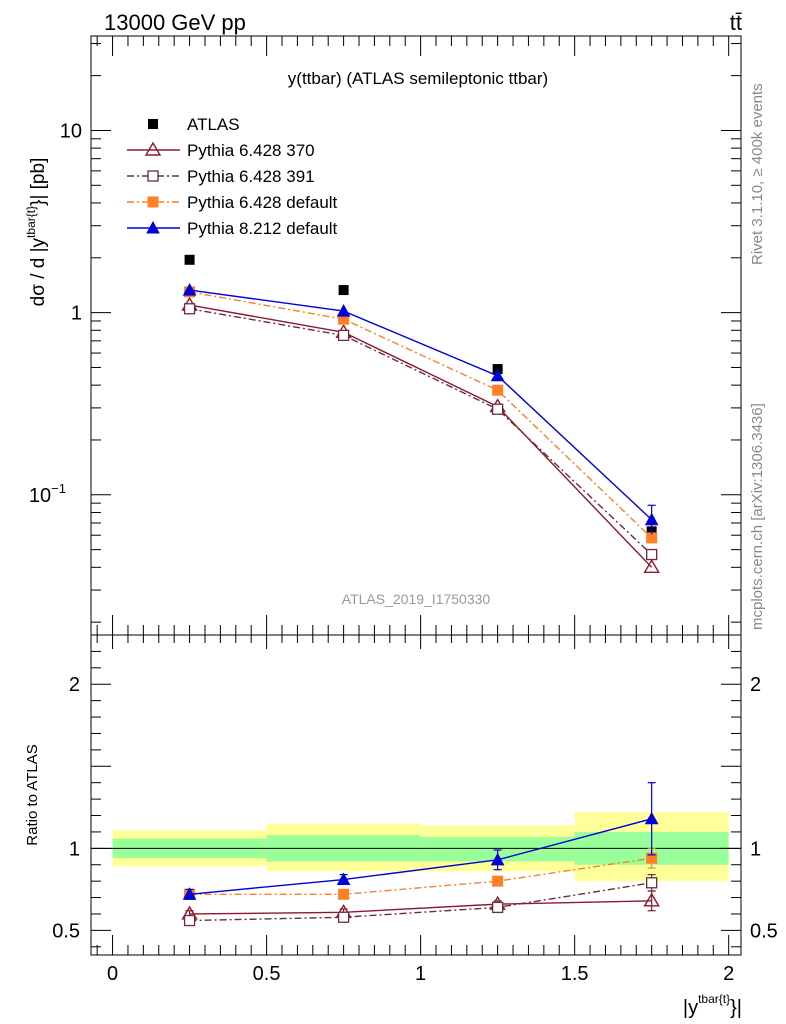 The image size is (786, 1024). What do you see at coordinates (175, 22) in the screenshot?
I see `energy-label: 13000 GeV pp` at bounding box center [175, 22].